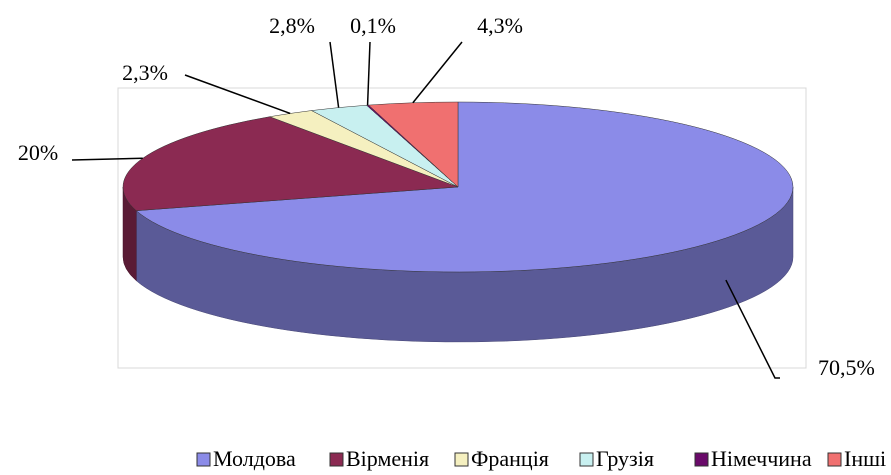 The image size is (891, 475). What do you see at coordinates (145, 72) in the screenshot?
I see `data-label: 2,3%` at bounding box center [145, 72].